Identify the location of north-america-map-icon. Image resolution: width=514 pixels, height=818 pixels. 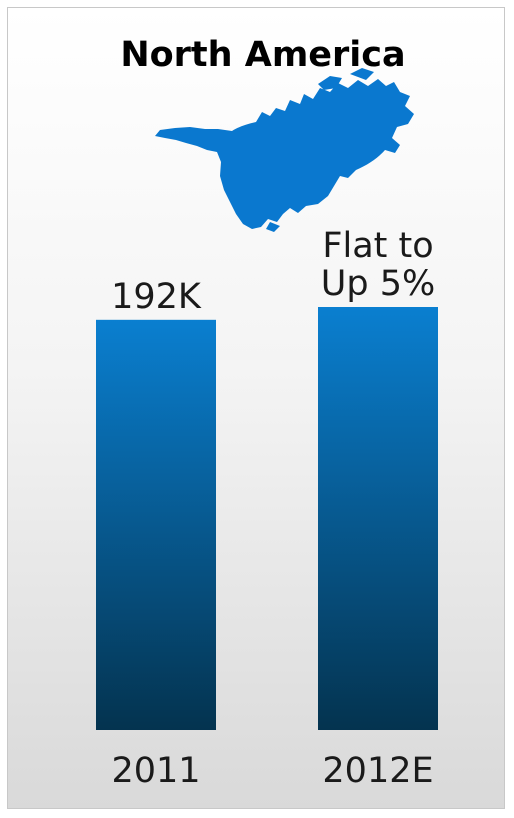
(284, 150).